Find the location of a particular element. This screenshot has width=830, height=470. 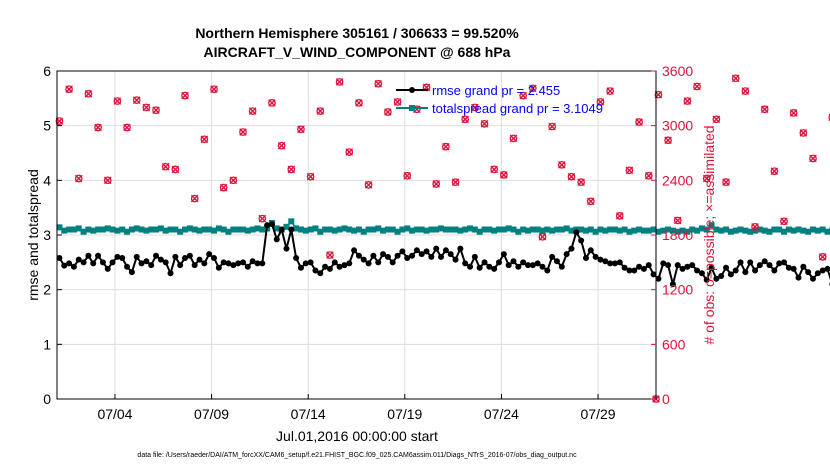

legend-rmse-label: rmse grand pr = 2.455 is located at coordinates (496, 90).